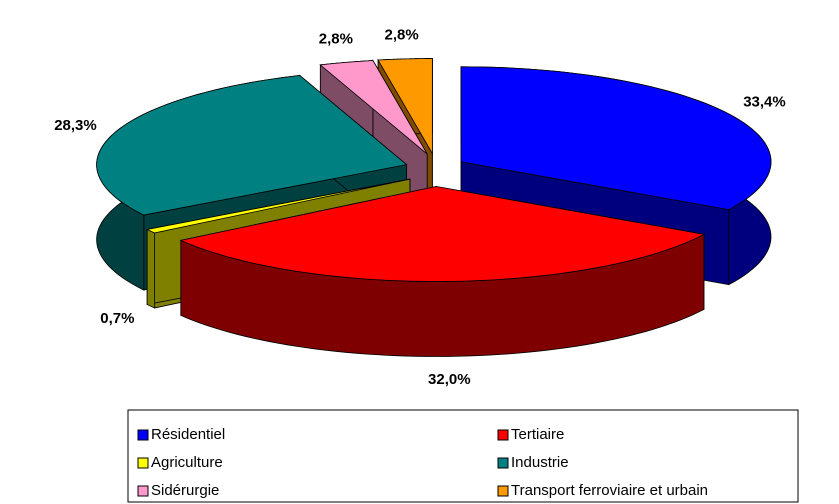  Describe the element at coordinates (764, 102) in the screenshot. I see `data-label: 33,4%` at that location.